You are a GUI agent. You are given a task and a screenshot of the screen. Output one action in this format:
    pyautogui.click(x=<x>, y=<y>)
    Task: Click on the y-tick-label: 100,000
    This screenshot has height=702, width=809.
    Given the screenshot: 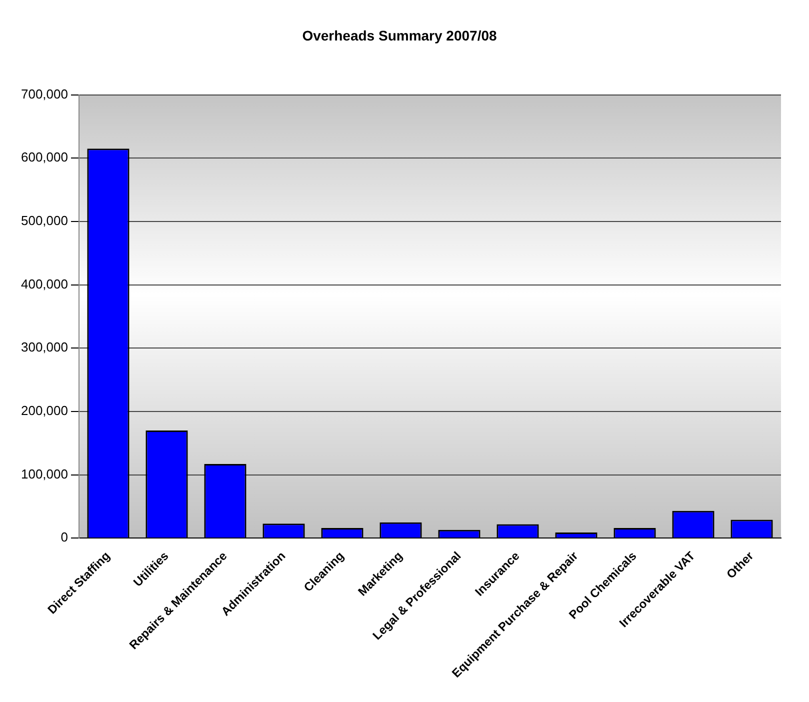 What is the action you would take?
    pyautogui.click(x=44, y=474)
    